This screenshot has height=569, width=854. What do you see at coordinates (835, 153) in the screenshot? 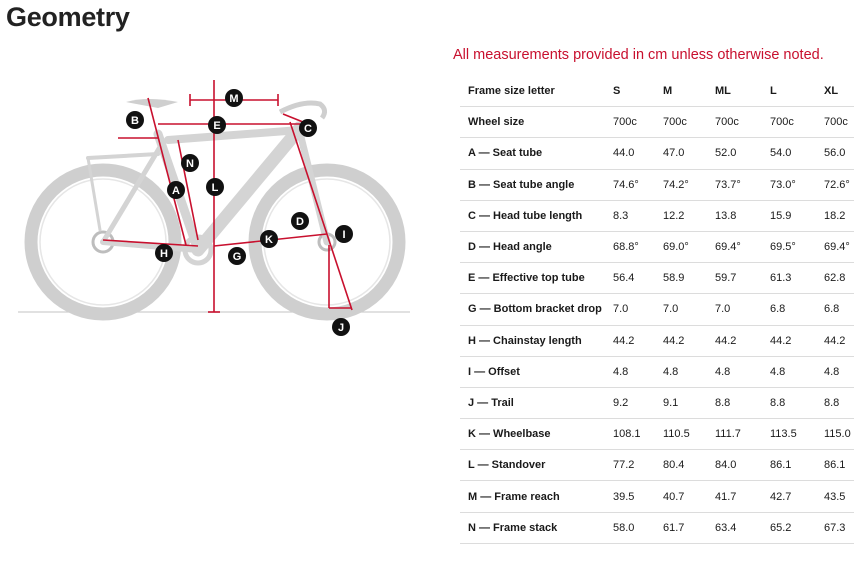
I see `cell: 56.0` at bounding box center [835, 153].